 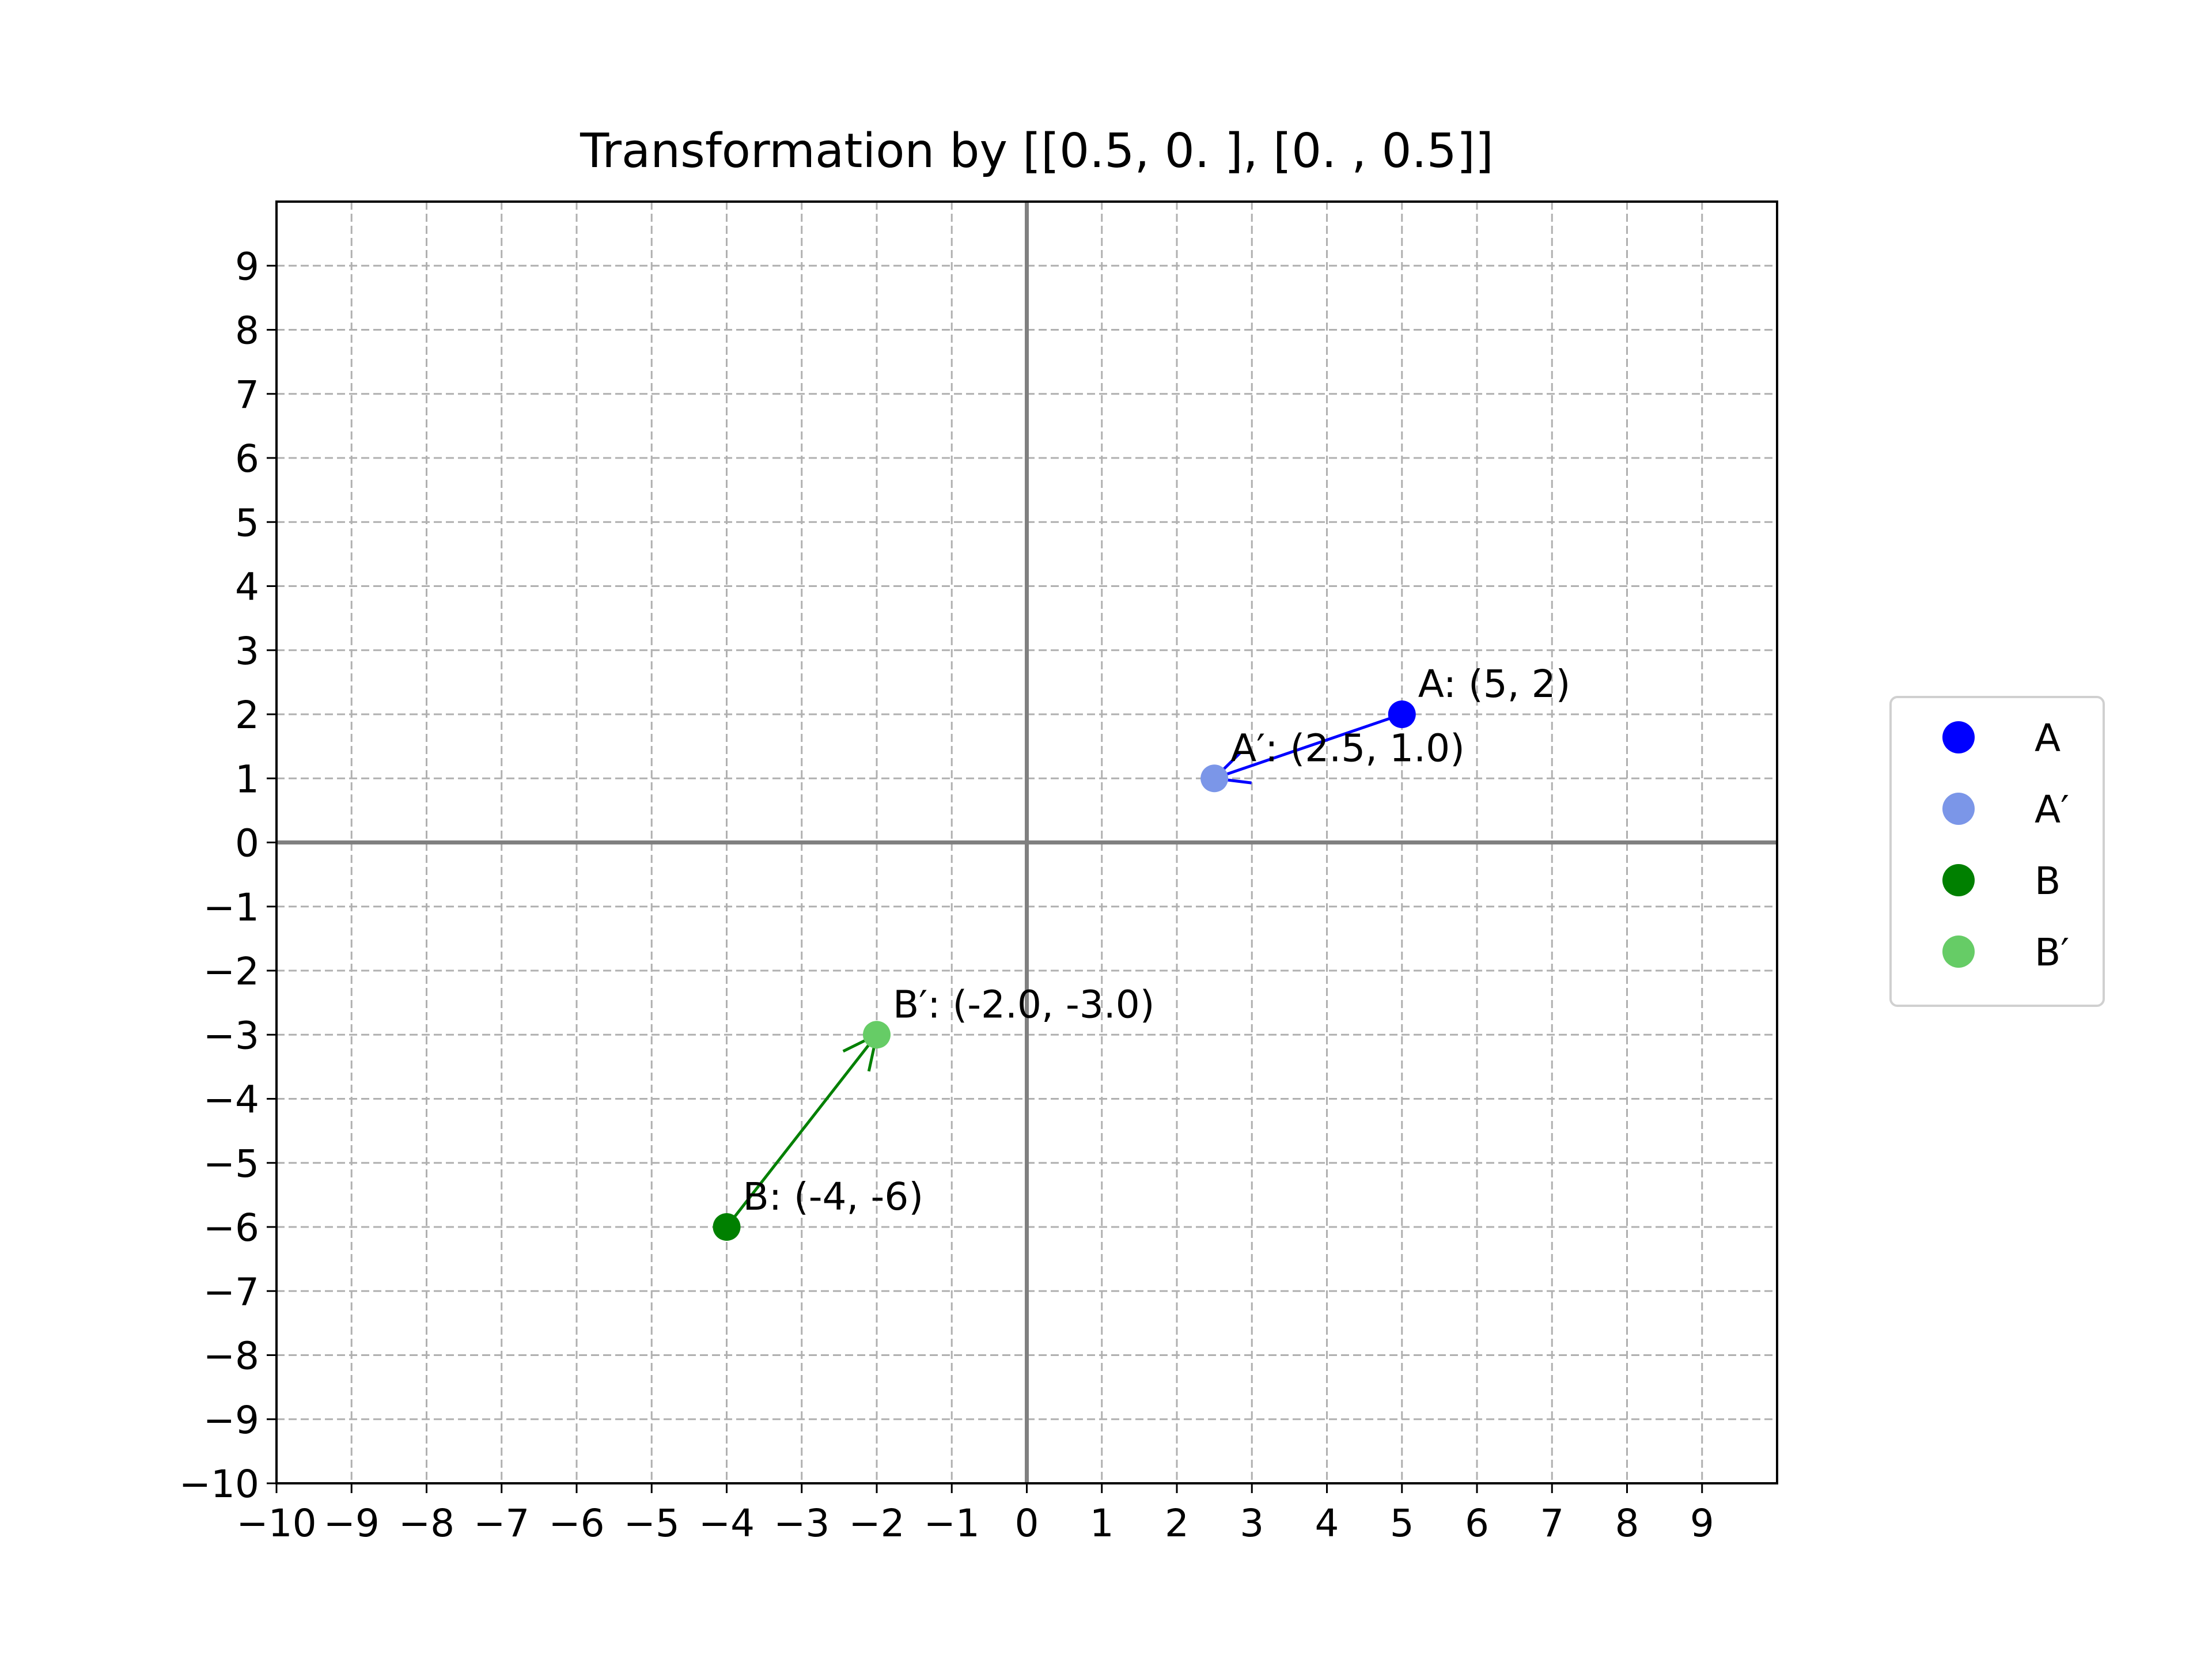 I want to click on x-tick-label: −7, so click(x=501, y=1523).